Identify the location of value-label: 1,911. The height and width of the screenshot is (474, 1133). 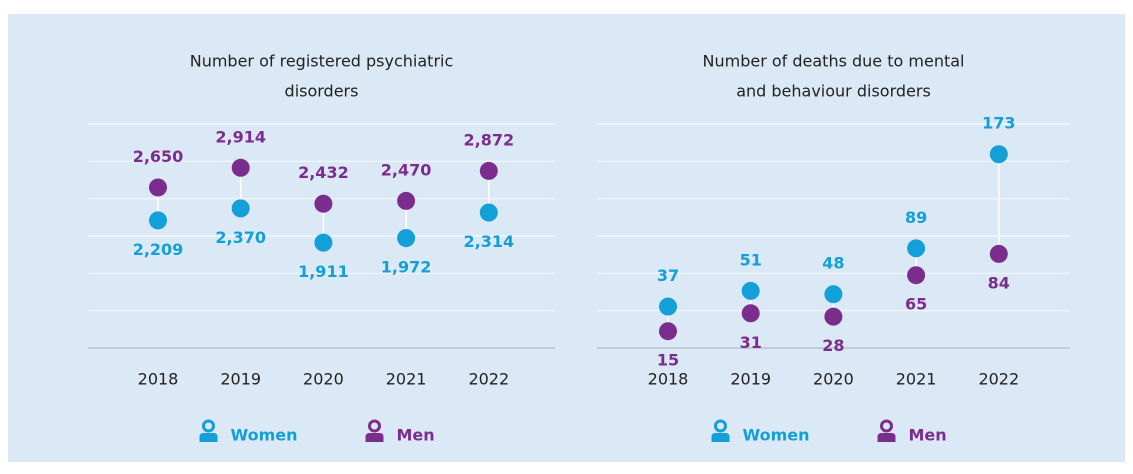
(323, 271).